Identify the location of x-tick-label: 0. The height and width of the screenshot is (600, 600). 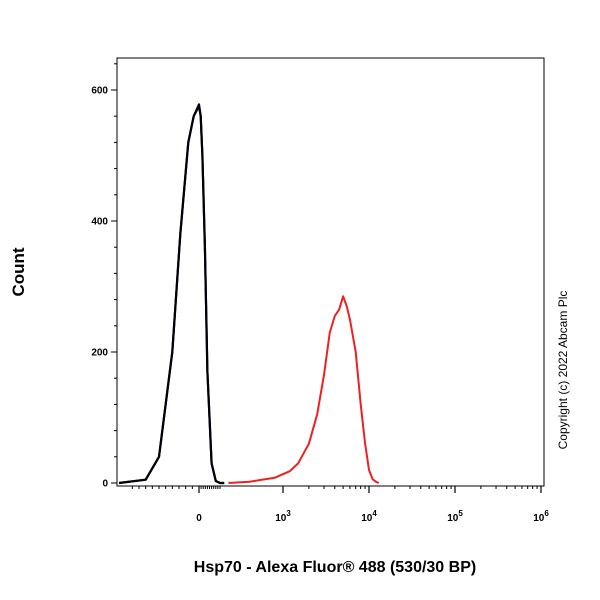
(199, 518).